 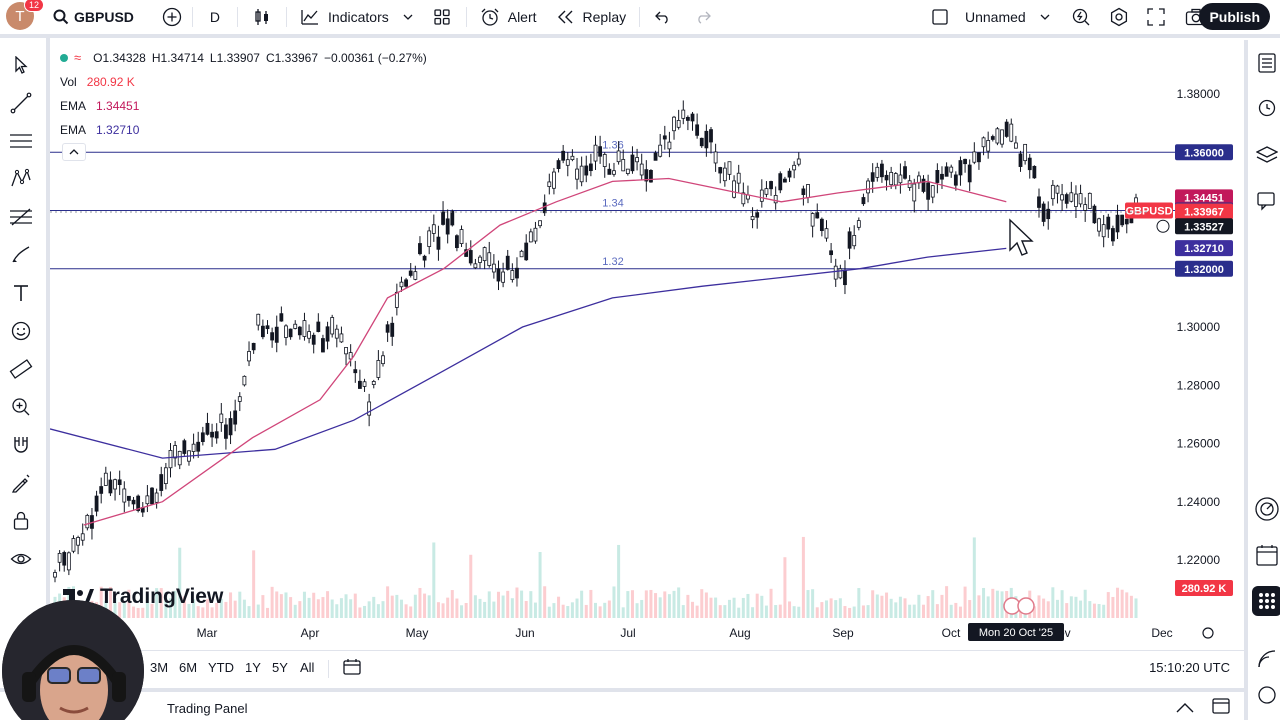 What do you see at coordinates (703, 17) in the screenshot?
I see `redo-button` at bounding box center [703, 17].